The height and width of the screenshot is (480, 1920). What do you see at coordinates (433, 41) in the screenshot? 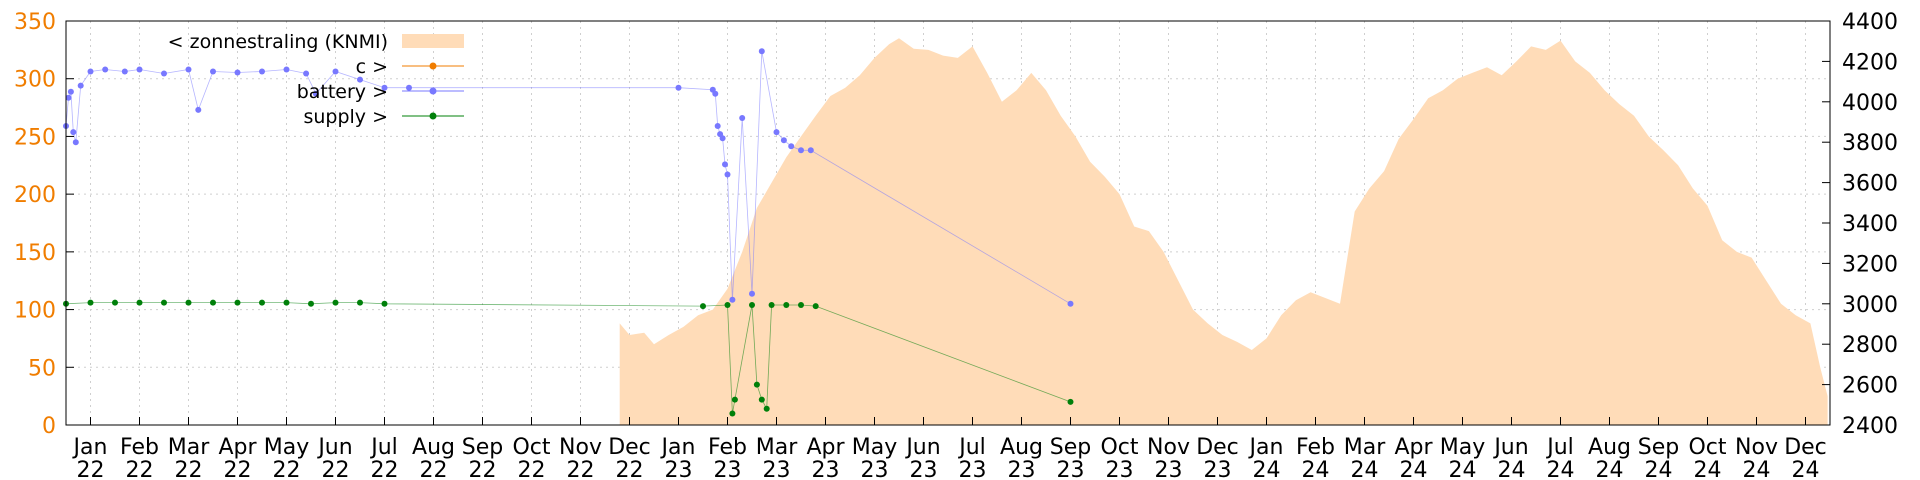
I see `legend-swatch-zonnestraling-knmi` at bounding box center [433, 41].